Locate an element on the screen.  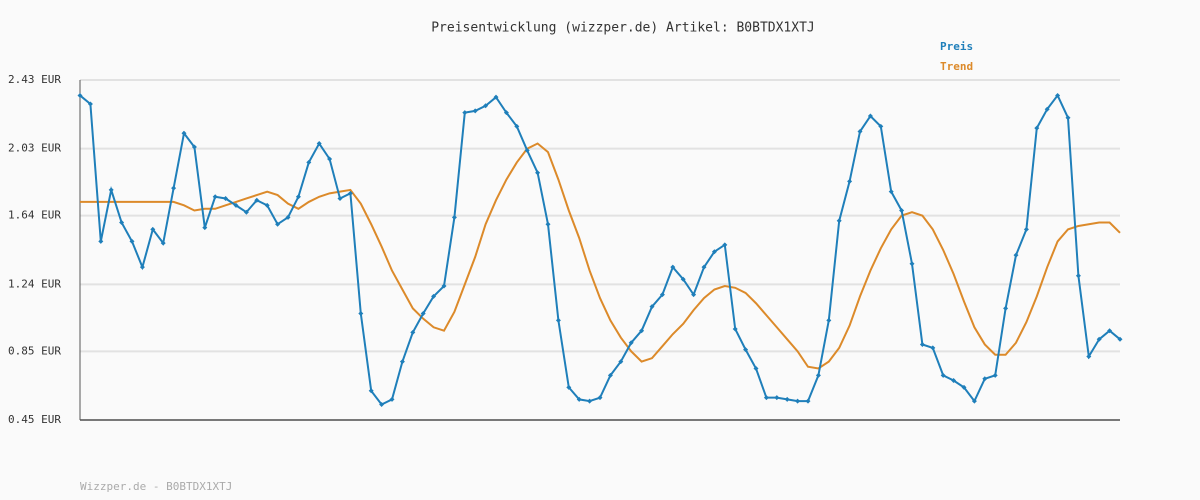
y-tick-label: 1.64 EUR is located at coordinates (34, 215).